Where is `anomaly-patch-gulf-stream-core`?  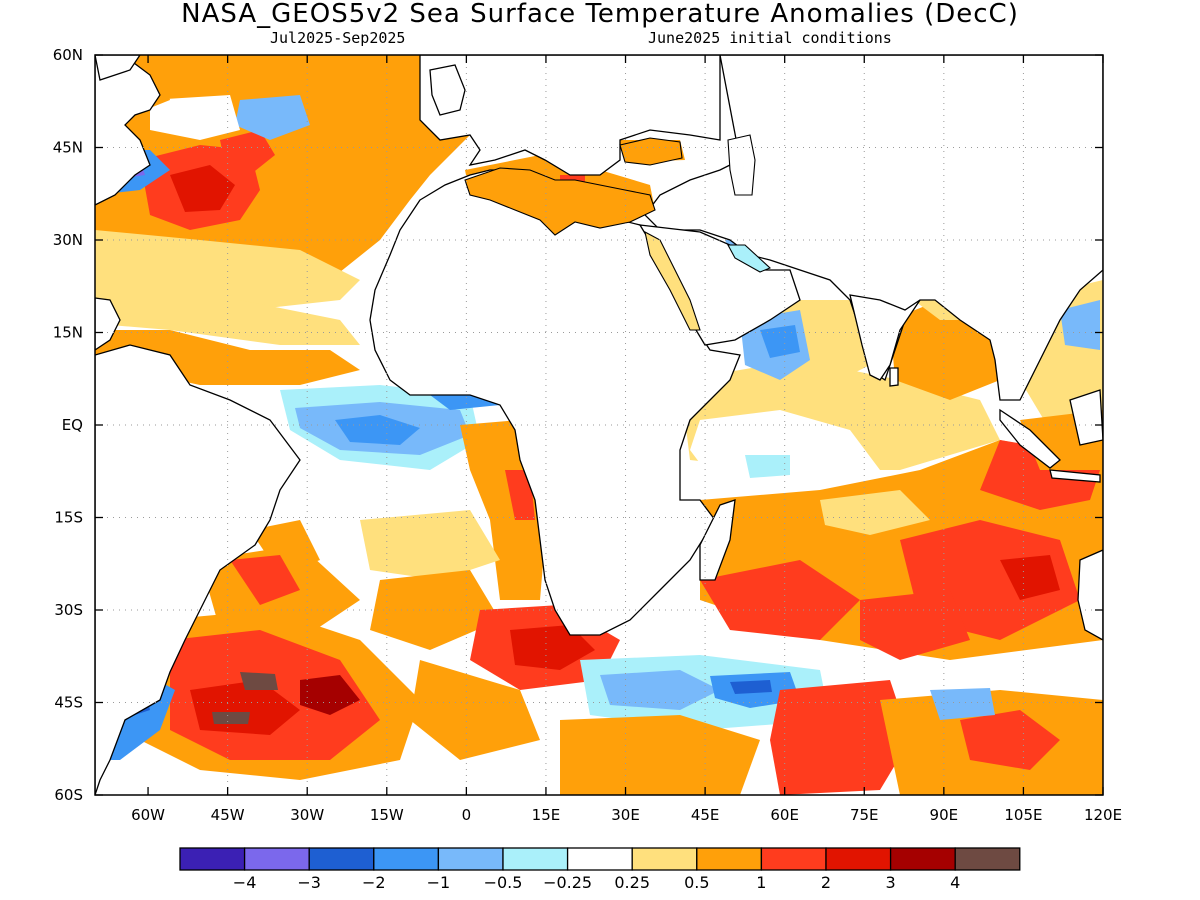 anomaly-patch-gulf-stream-core is located at coordinates (202, 188).